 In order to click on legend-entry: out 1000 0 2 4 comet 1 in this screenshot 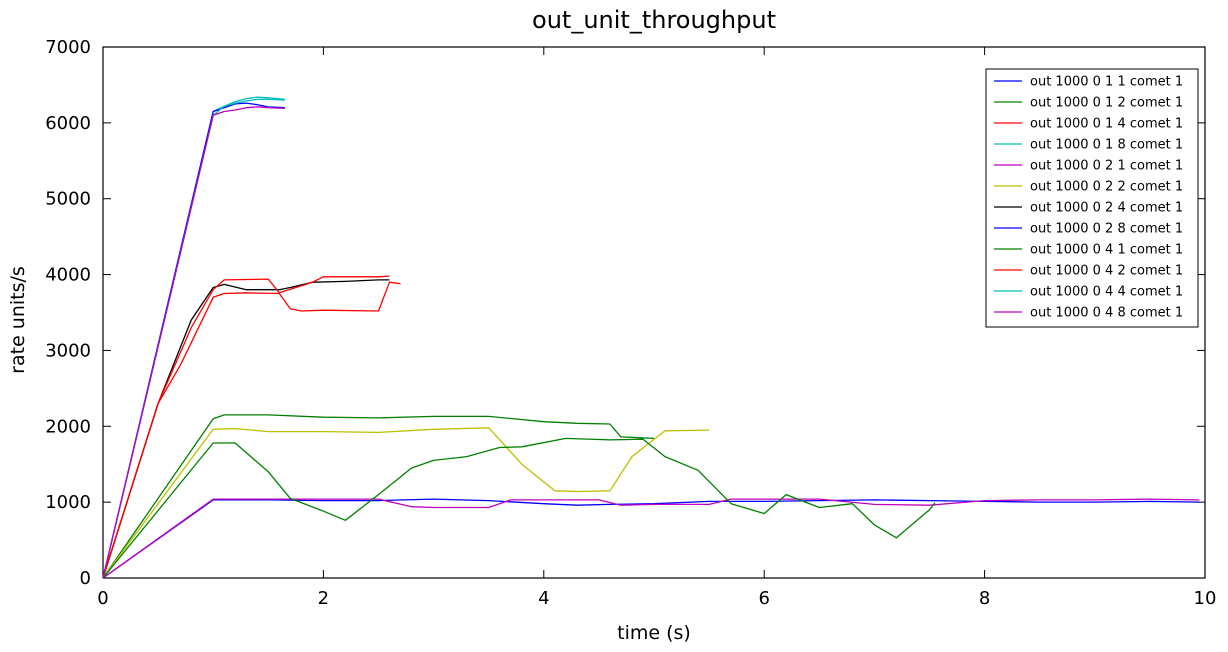, I will do `click(1106, 208)`.